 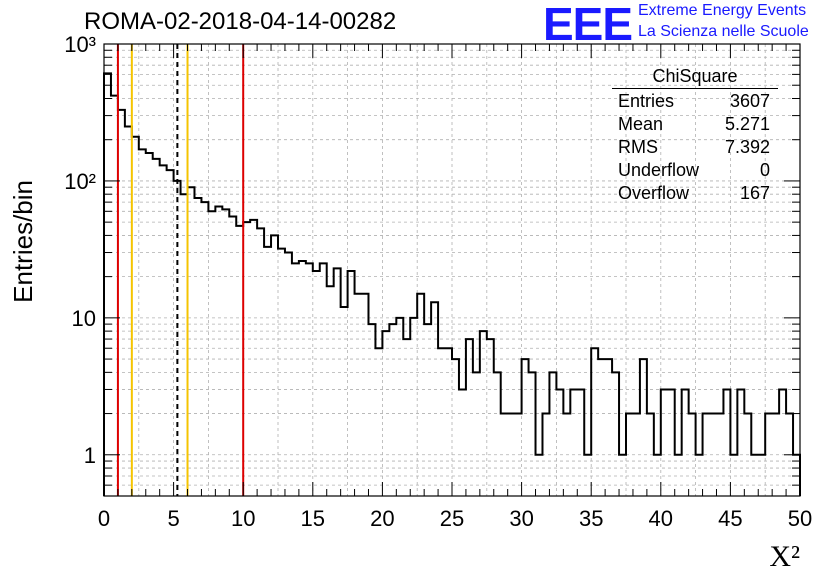 I want to click on reference-lines, so click(x=180, y=270).